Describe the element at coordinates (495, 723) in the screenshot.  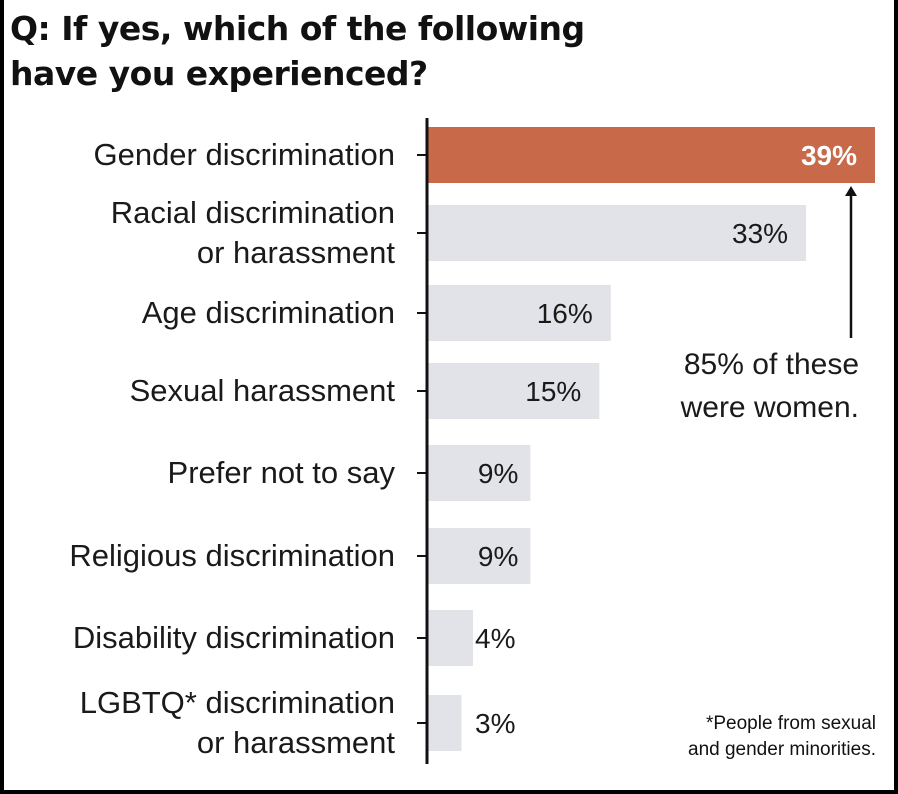
I see `value-label-7: 3%` at that location.